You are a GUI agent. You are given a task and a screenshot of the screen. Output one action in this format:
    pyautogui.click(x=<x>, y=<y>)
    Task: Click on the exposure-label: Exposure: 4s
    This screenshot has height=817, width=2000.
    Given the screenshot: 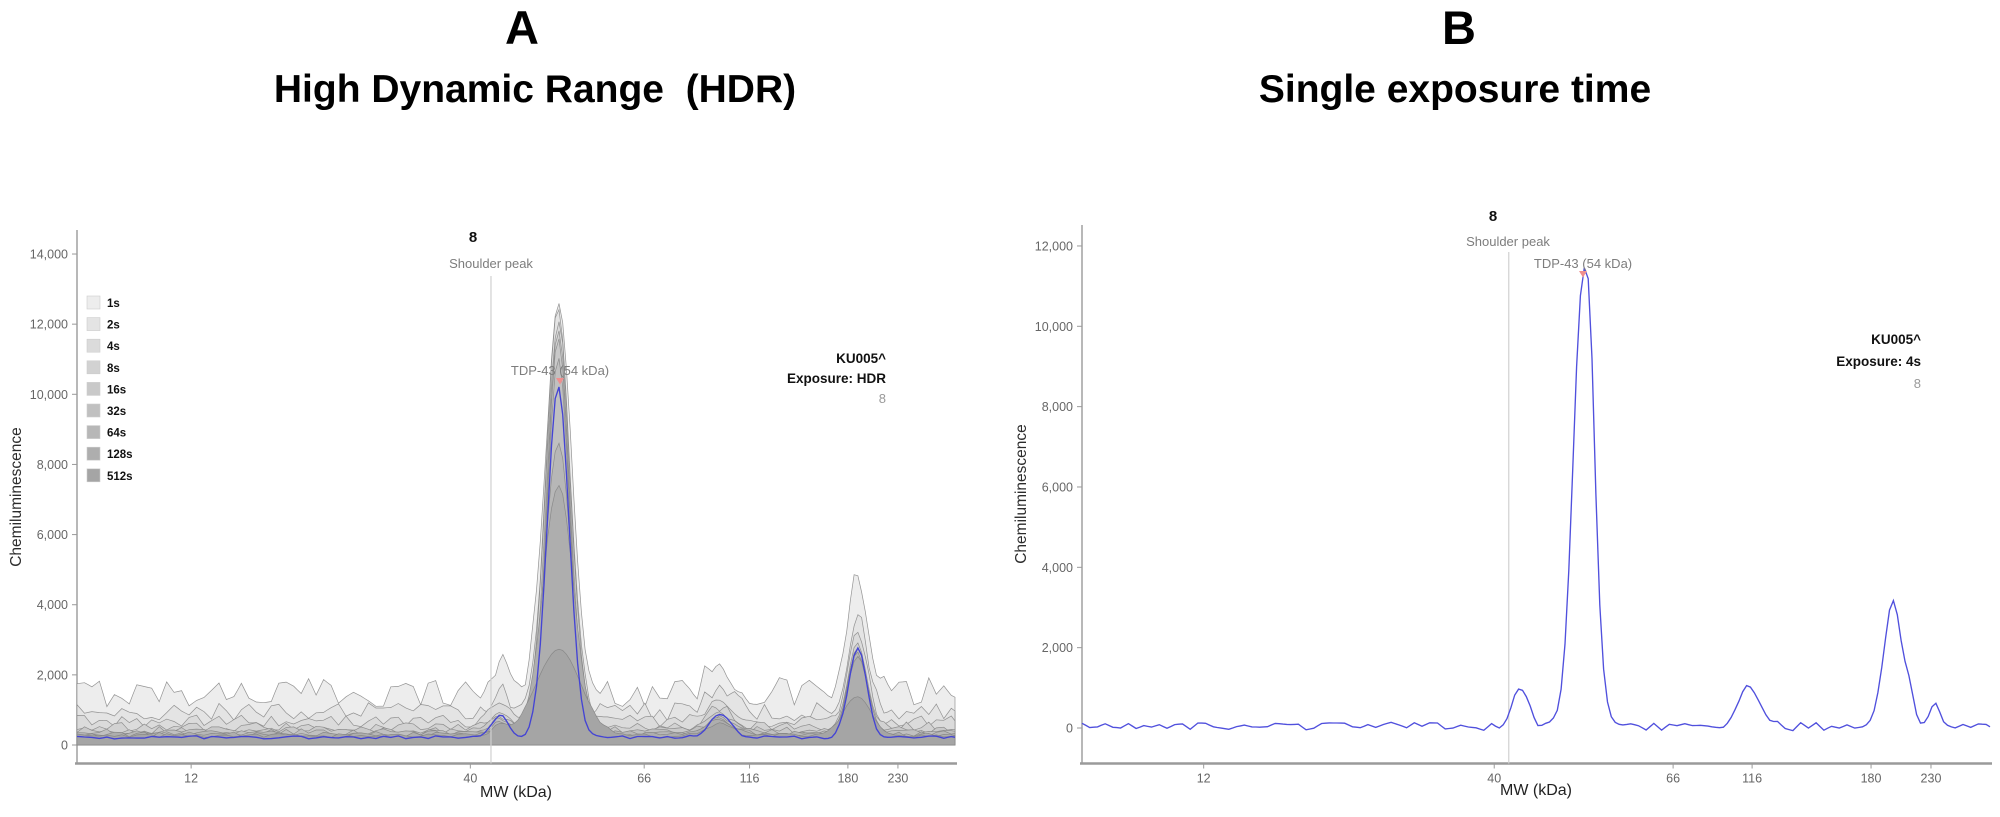 What is the action you would take?
    pyautogui.click(x=1878, y=361)
    